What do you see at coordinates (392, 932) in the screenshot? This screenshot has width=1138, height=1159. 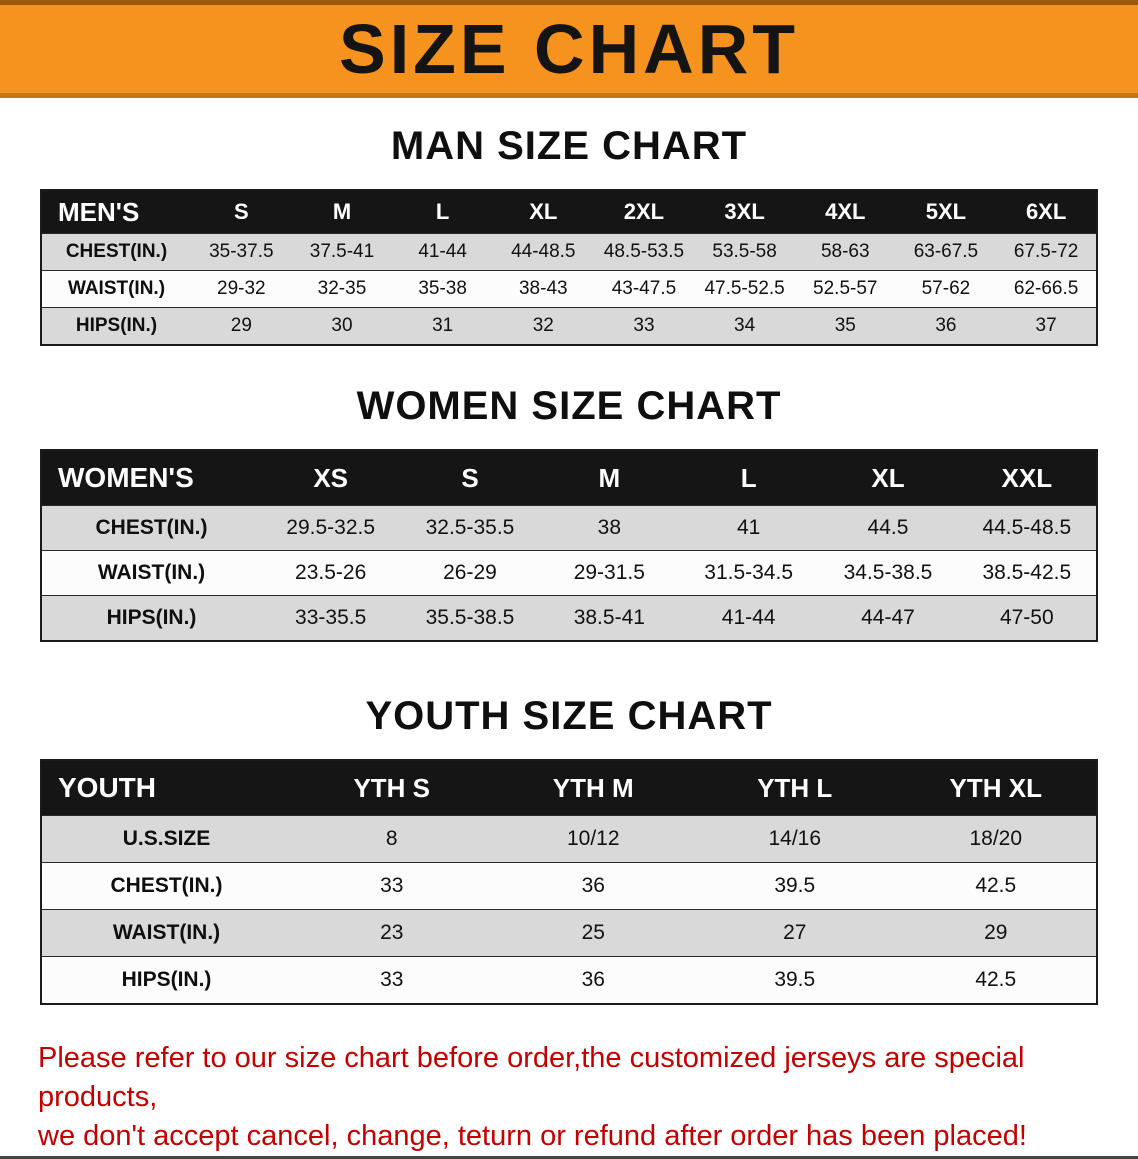 I see `size-value-cell: 23` at bounding box center [392, 932].